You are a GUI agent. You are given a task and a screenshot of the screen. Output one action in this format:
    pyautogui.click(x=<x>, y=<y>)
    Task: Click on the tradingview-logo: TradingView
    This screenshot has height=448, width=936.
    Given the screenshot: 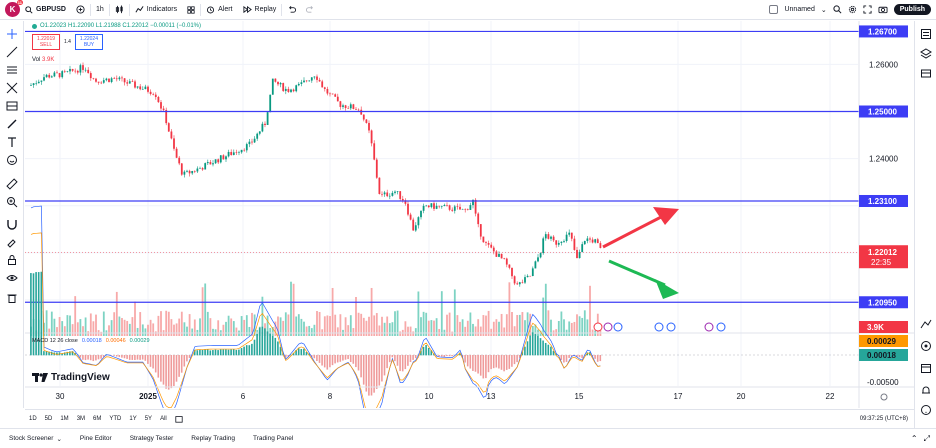 What is the action you would take?
    pyautogui.click(x=71, y=377)
    